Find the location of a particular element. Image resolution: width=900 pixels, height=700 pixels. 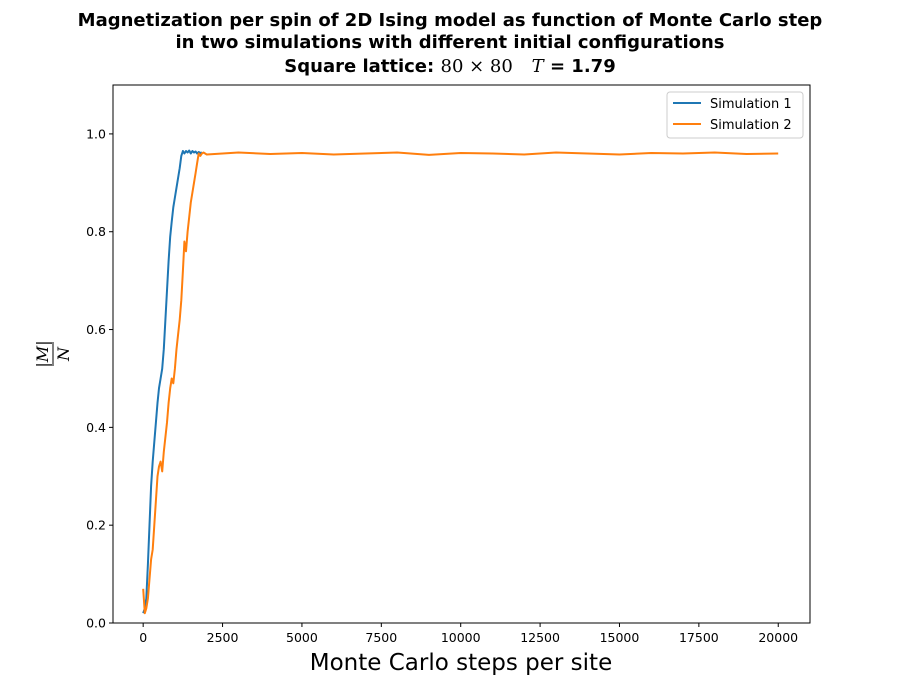

x-axis-ticks: 0 2500 5000 7500 10000 12500 15000 17500 20000 is located at coordinates (468, 634).